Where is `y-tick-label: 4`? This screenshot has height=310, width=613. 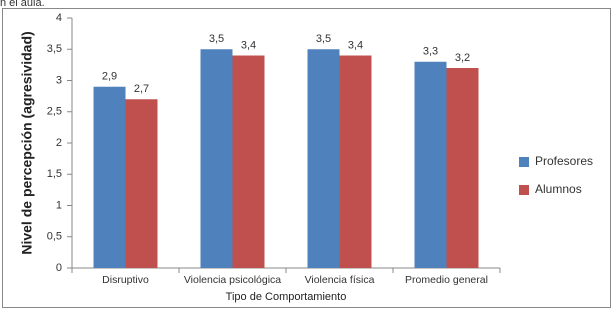 y-tick-label: 4 is located at coordinates (59, 18).